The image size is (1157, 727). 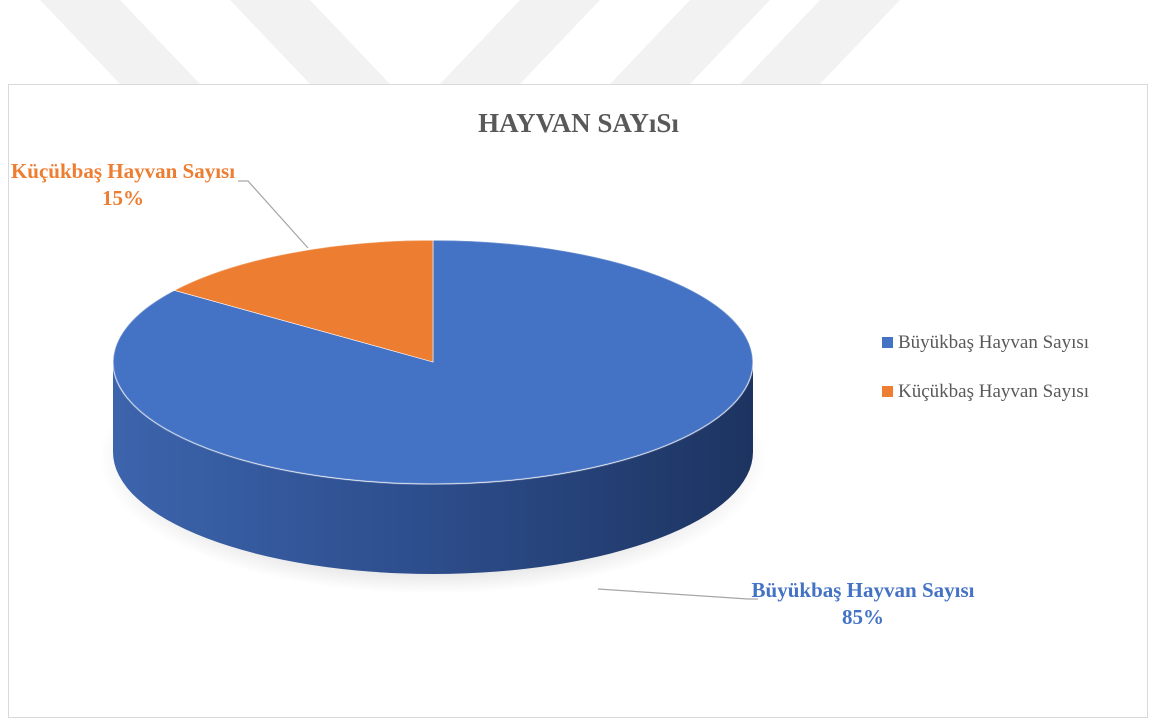 What do you see at coordinates (994, 391) in the screenshot?
I see `legend-label: Küçükbaş Hayvan Sayısı` at bounding box center [994, 391].